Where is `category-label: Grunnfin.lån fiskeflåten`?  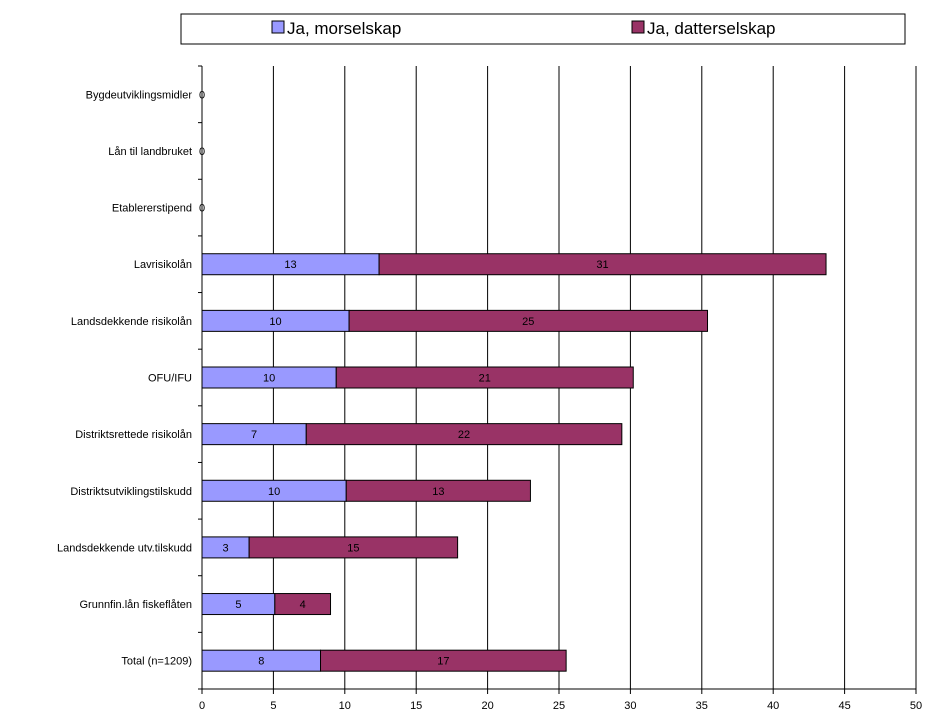
category-label: Grunnfin.lån fiskeflåten is located at coordinates (135, 605).